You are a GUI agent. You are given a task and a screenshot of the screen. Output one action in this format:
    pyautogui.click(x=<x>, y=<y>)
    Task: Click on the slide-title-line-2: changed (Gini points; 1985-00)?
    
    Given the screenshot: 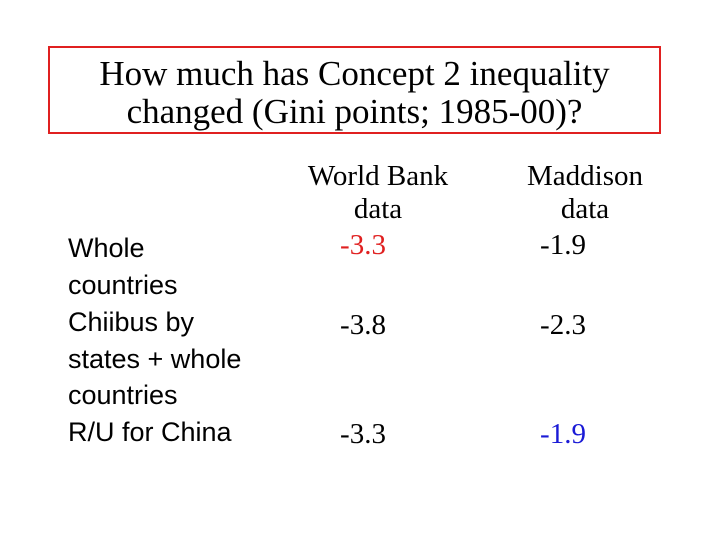 What is the action you would take?
    pyautogui.click(x=354, y=111)
    